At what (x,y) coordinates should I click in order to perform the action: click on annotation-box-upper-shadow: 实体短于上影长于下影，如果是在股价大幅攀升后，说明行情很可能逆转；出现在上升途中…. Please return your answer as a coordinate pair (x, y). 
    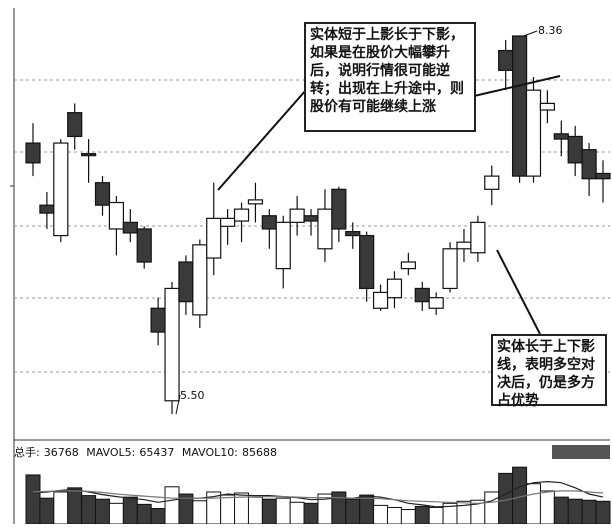
    Looking at the image, I should click on (390, 77).